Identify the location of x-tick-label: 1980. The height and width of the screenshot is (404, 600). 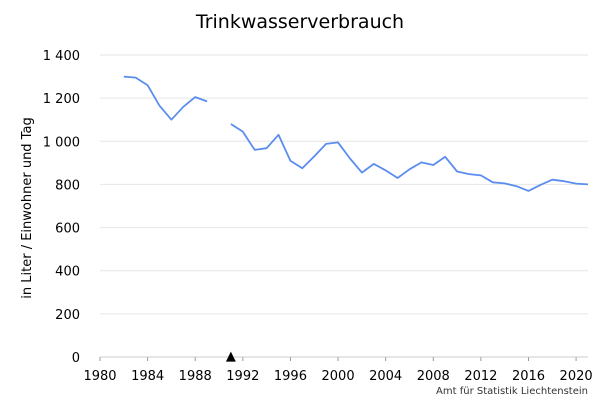
(99, 376).